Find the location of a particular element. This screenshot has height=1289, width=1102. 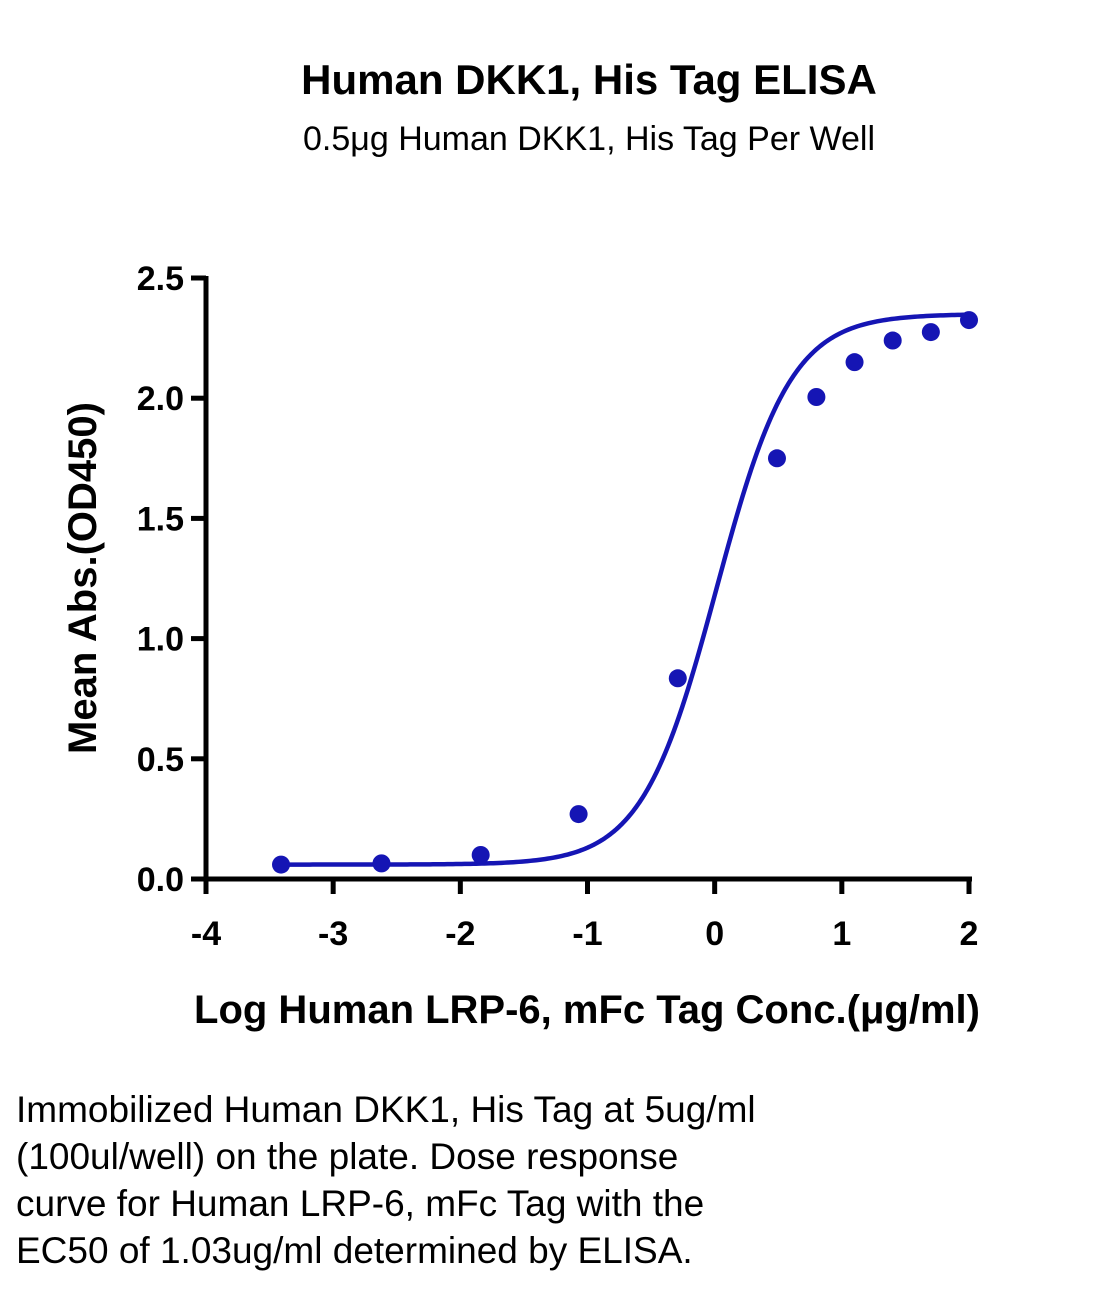

chart-title: Human DKK1, His Tag ELISA is located at coordinates (589, 79).